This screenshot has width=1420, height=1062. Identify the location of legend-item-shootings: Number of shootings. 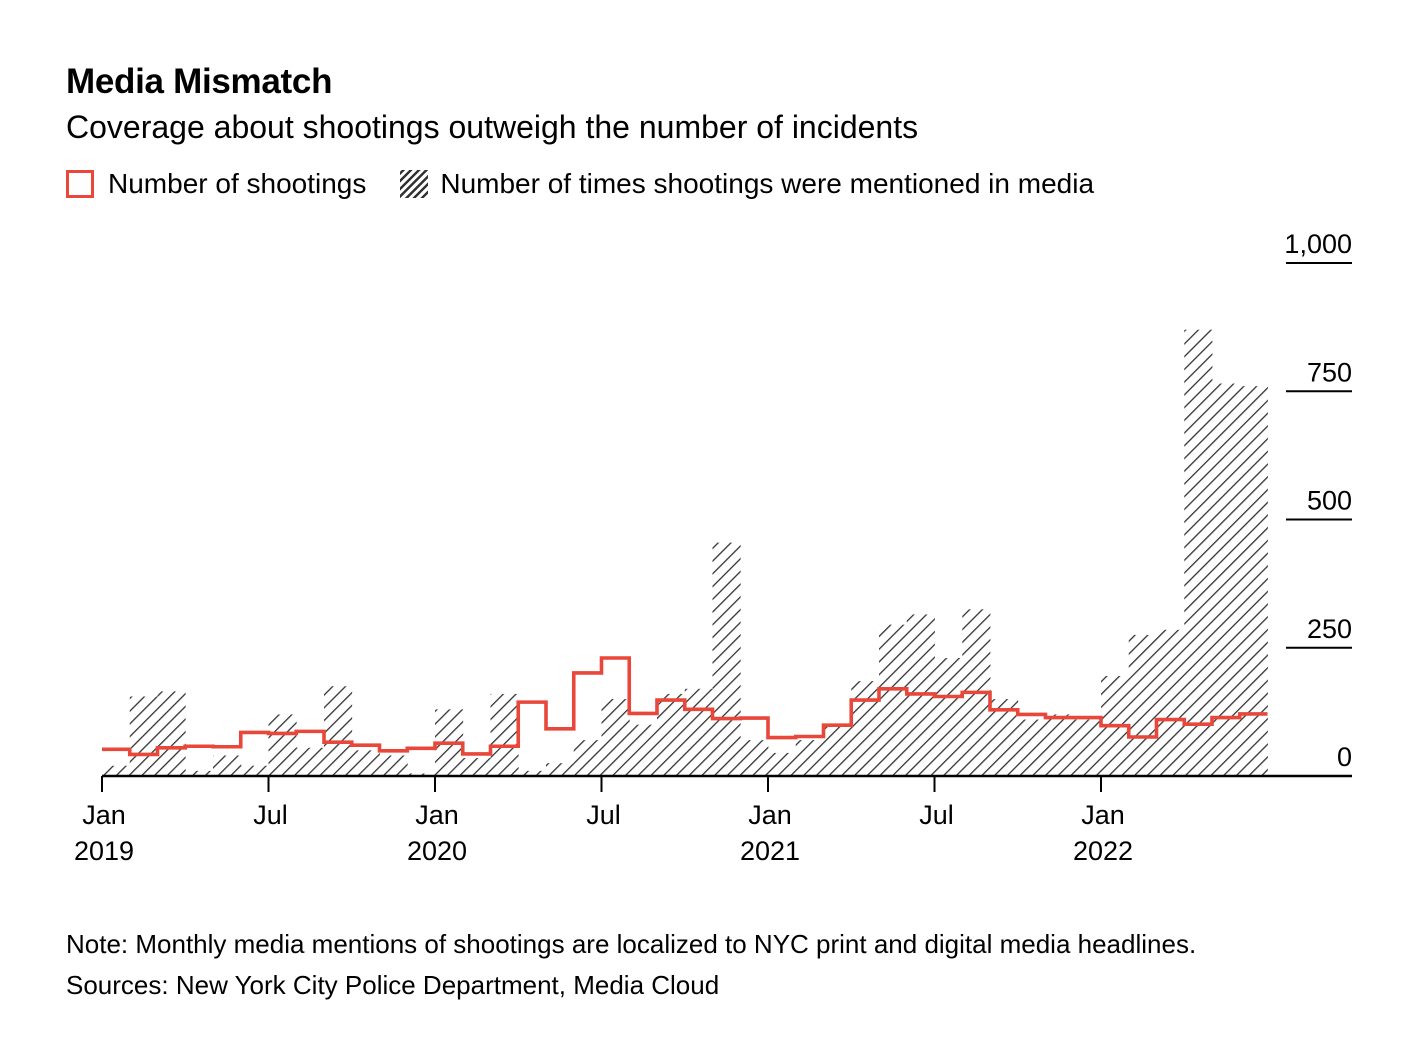
(216, 184).